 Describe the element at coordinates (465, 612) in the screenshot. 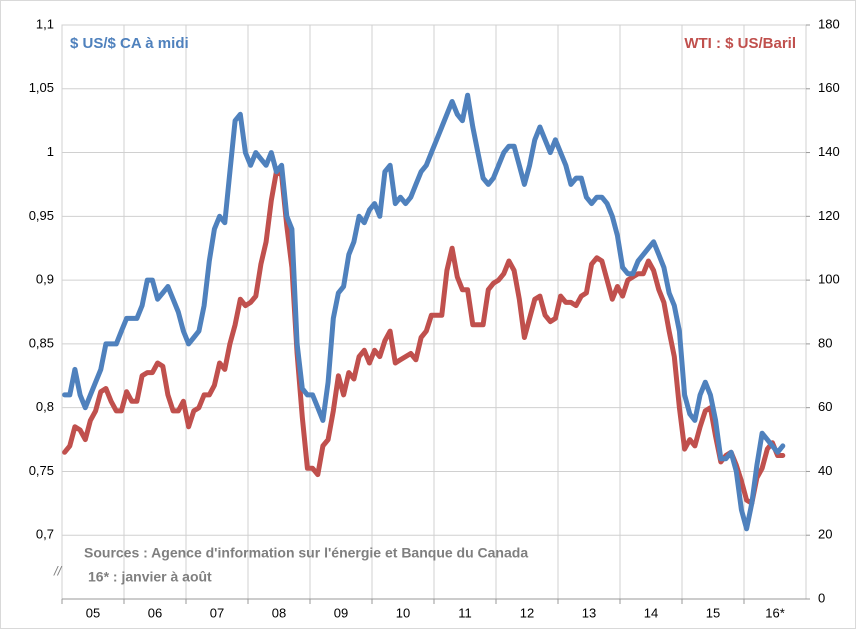

I see `x-tick-label: 11` at that location.